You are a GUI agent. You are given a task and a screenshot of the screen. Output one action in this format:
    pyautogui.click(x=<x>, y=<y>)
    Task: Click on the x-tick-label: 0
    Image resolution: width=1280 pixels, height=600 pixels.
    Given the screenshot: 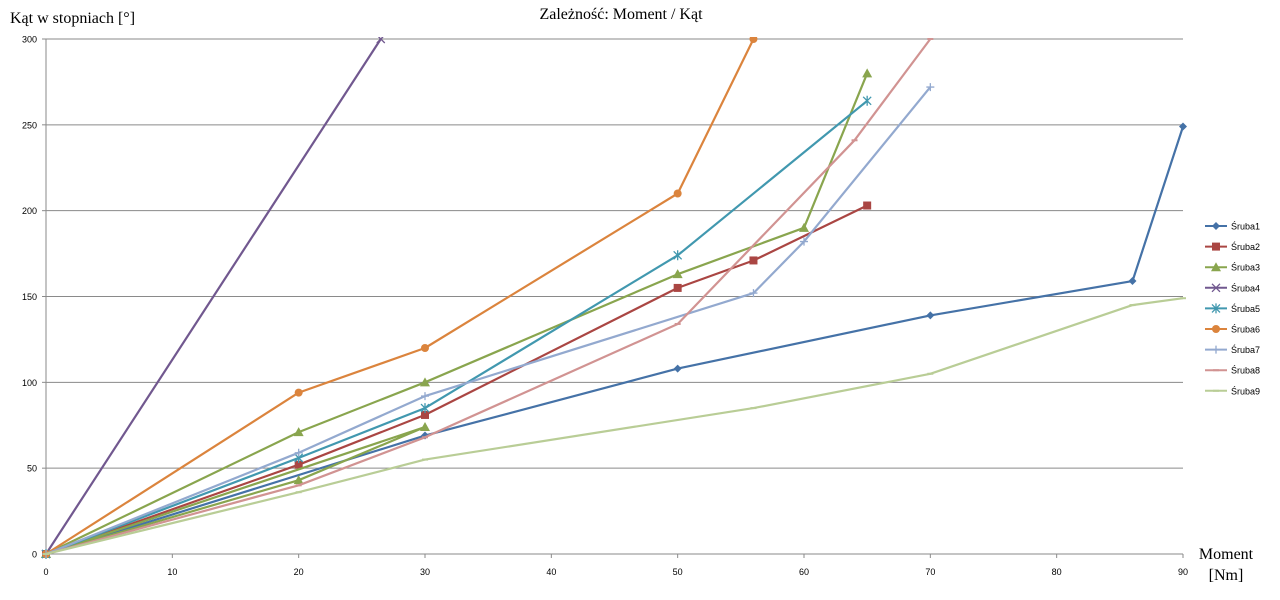 What is the action you would take?
    pyautogui.click(x=45, y=572)
    